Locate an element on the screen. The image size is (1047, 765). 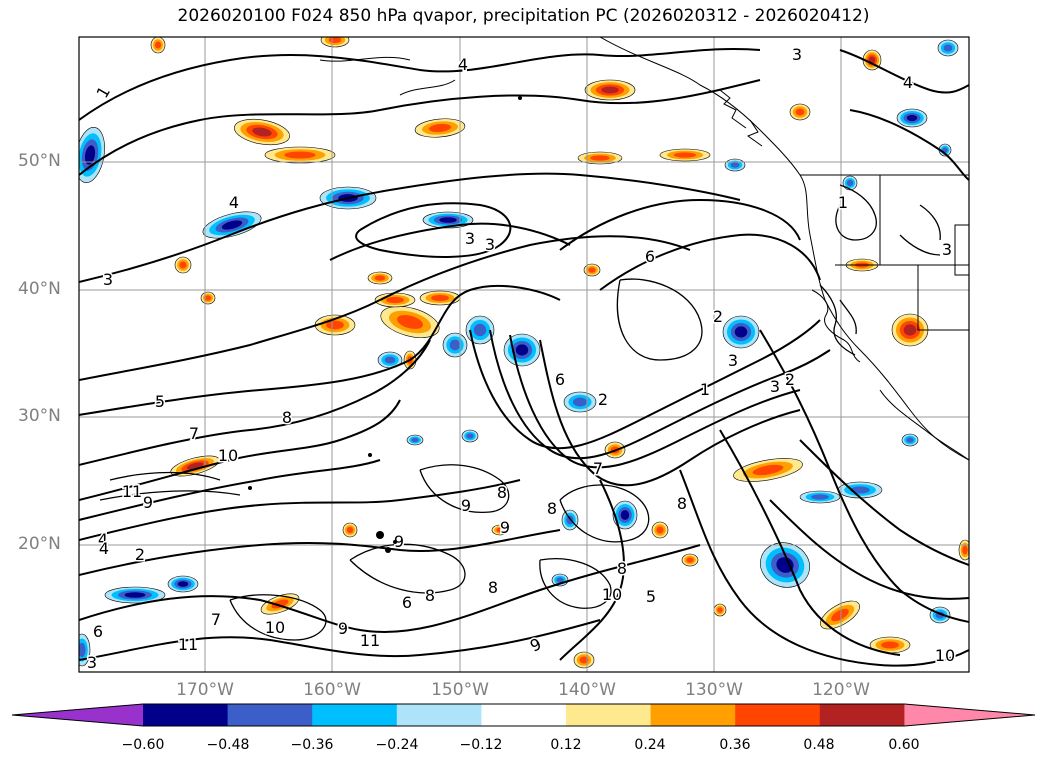
colorbar is located at coordinates (523, 715).